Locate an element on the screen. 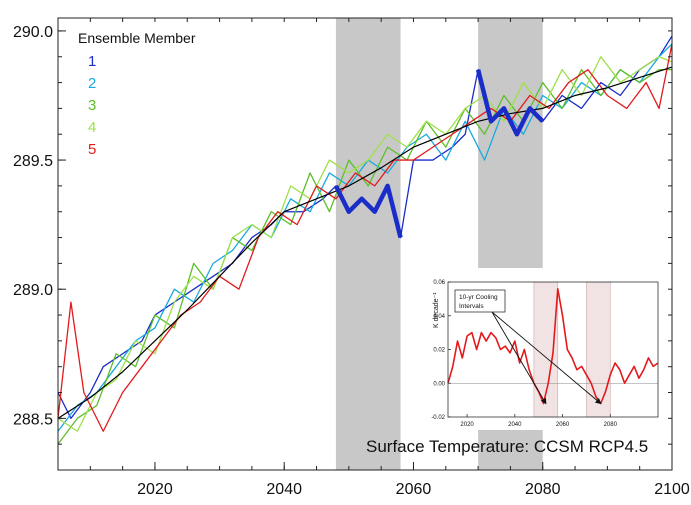  inset-y-tick-label: 0.00 is located at coordinates (439, 384).